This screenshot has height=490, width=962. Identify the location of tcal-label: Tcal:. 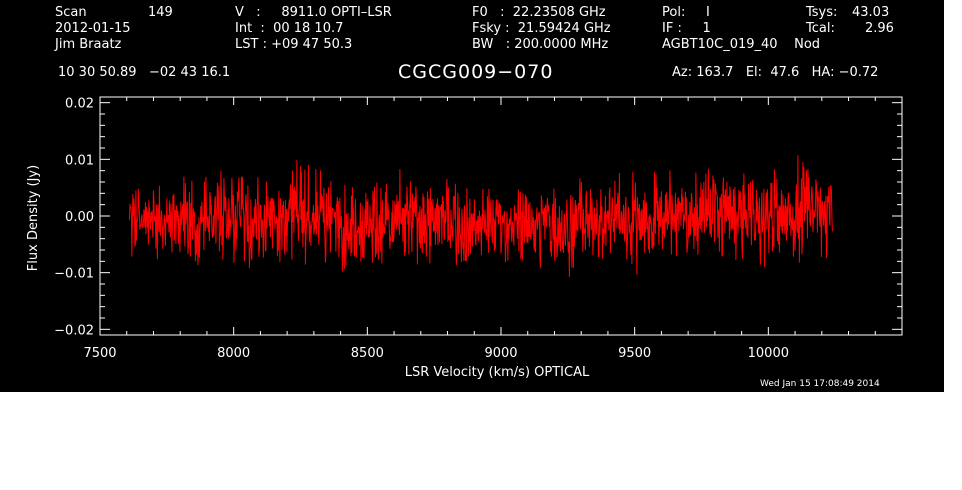
(820, 28).